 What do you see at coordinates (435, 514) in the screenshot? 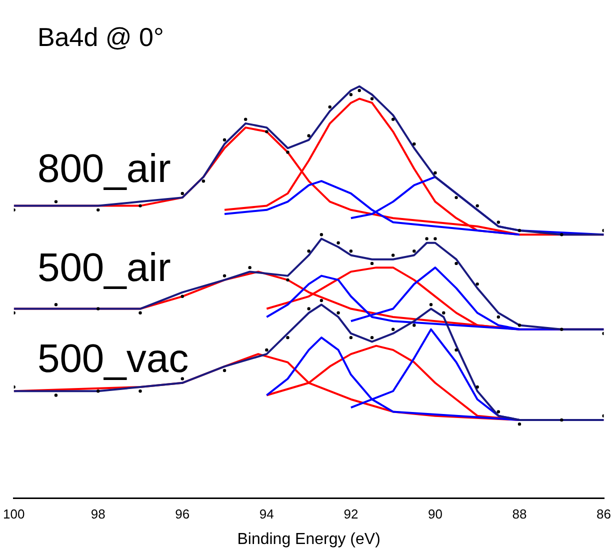
I see `x-tick-label: 90` at bounding box center [435, 514].